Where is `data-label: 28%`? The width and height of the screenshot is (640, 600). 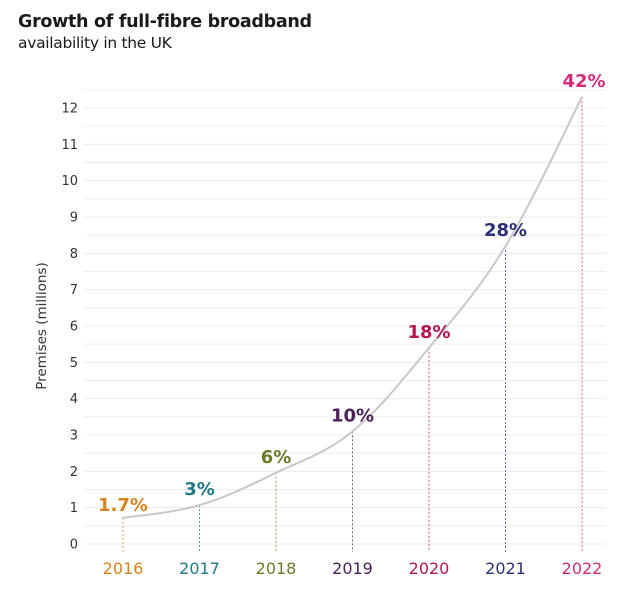 data-label: 28% is located at coordinates (505, 230).